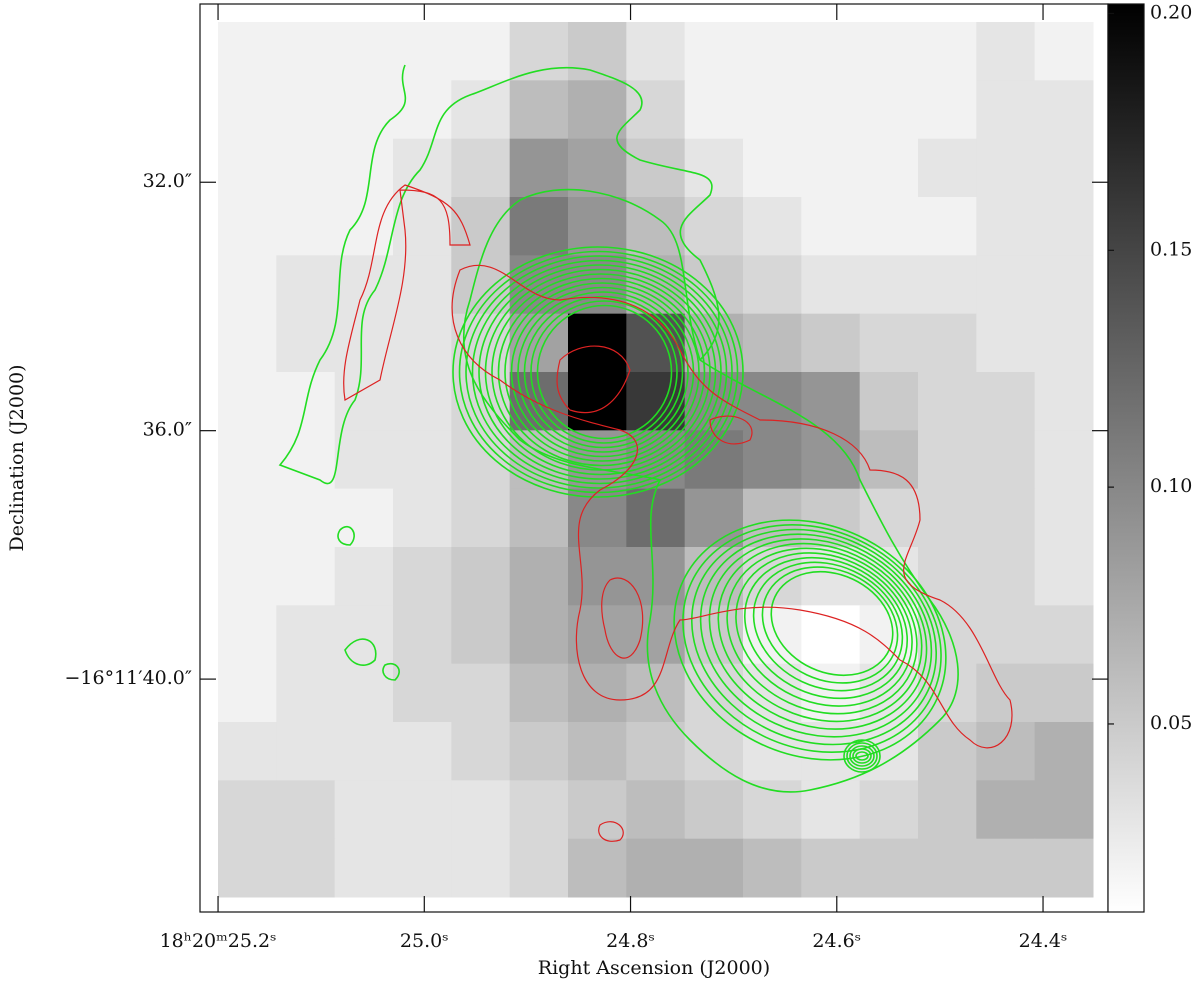  Describe the element at coordinates (1171, 12) in the screenshot. I see `colorbar-tick-label: 0.20` at that location.